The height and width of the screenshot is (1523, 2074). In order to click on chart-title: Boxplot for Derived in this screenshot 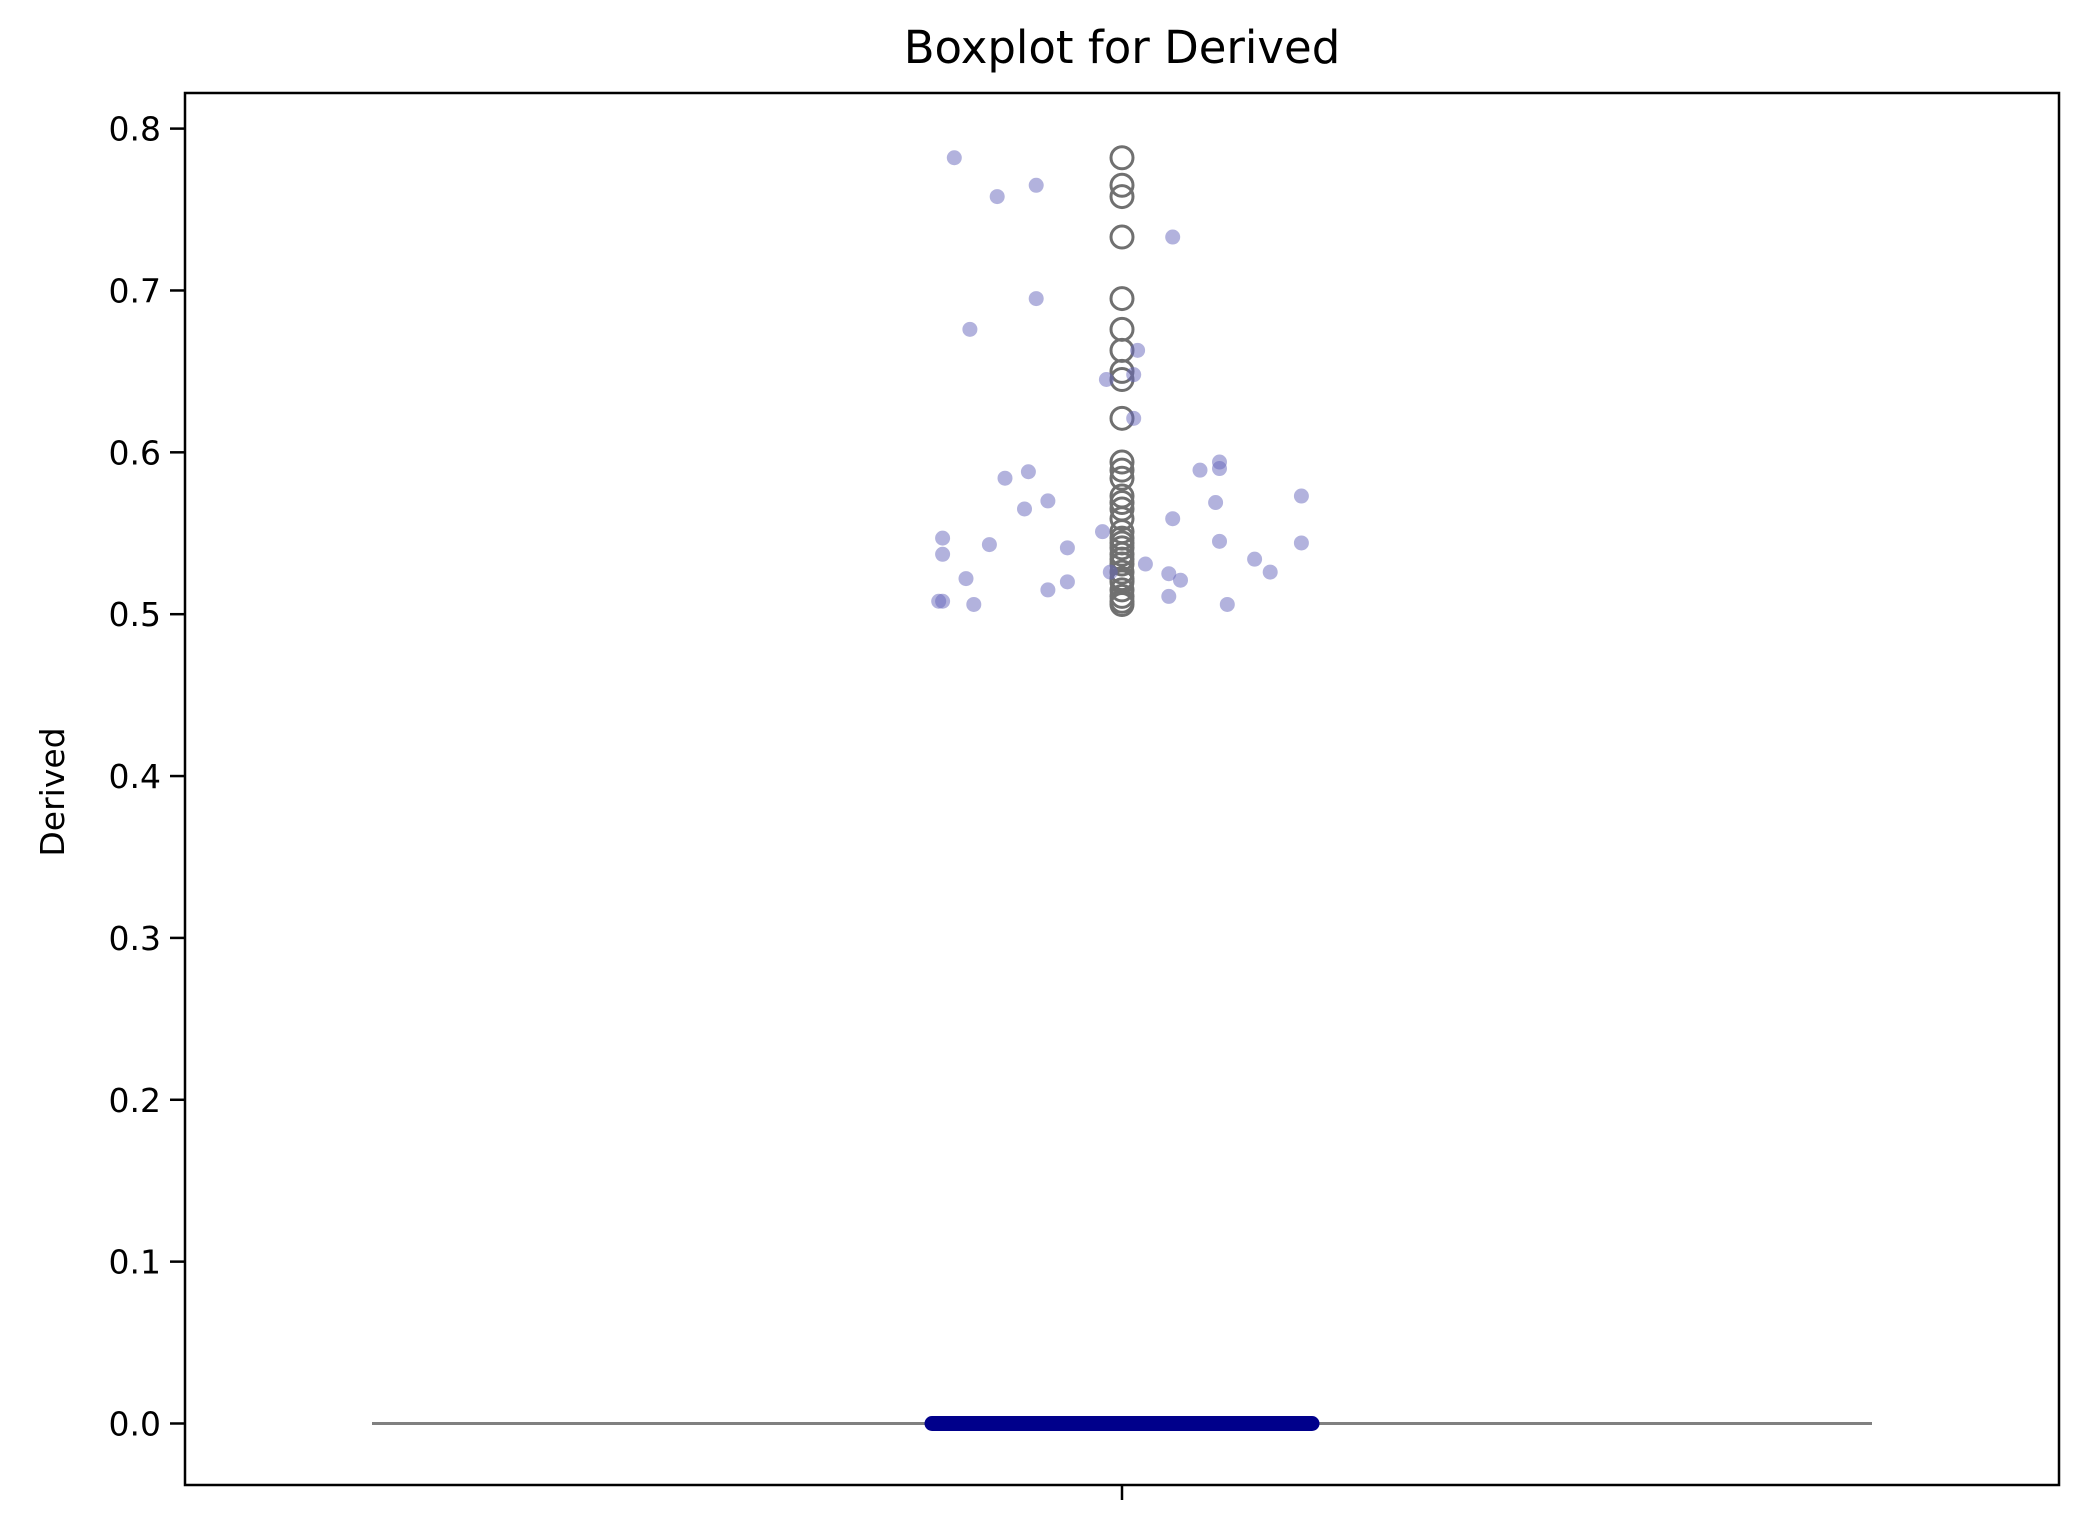, I will do `click(1122, 47)`.